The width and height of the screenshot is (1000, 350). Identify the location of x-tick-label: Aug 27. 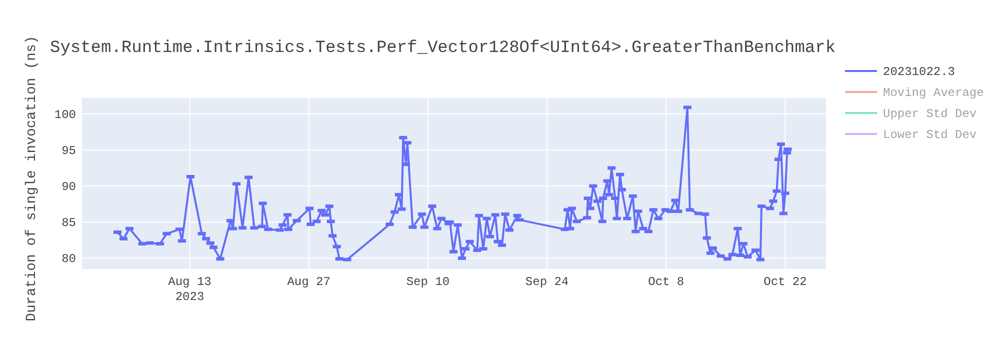
(308, 282).